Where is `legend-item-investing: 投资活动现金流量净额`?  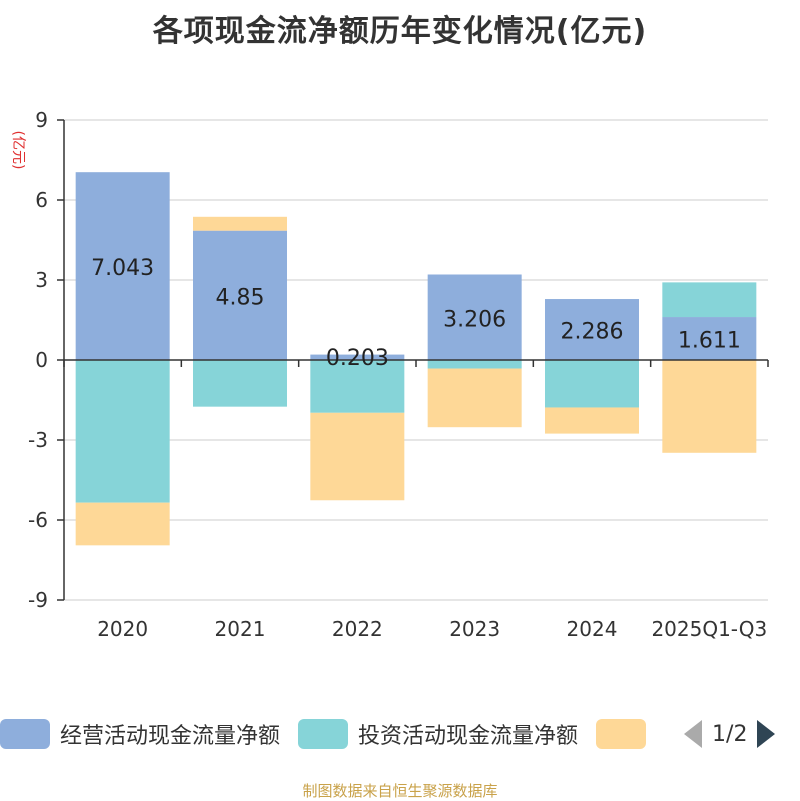 legend-item-investing: 投资活动现金流量净额 is located at coordinates (438, 734).